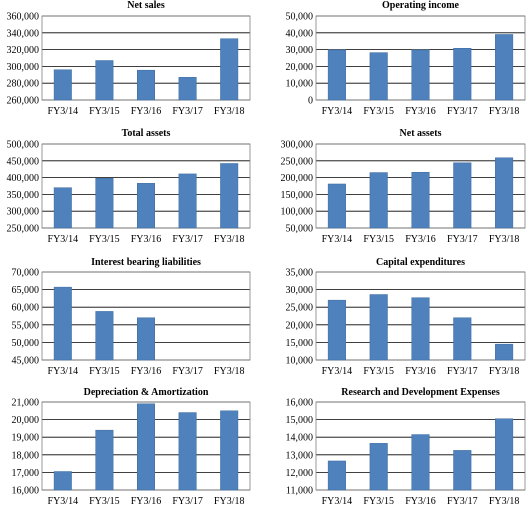 Image resolution: width=530 pixels, height=509 pixels. I want to click on y-tick-label: 11,000, so click(299, 491).